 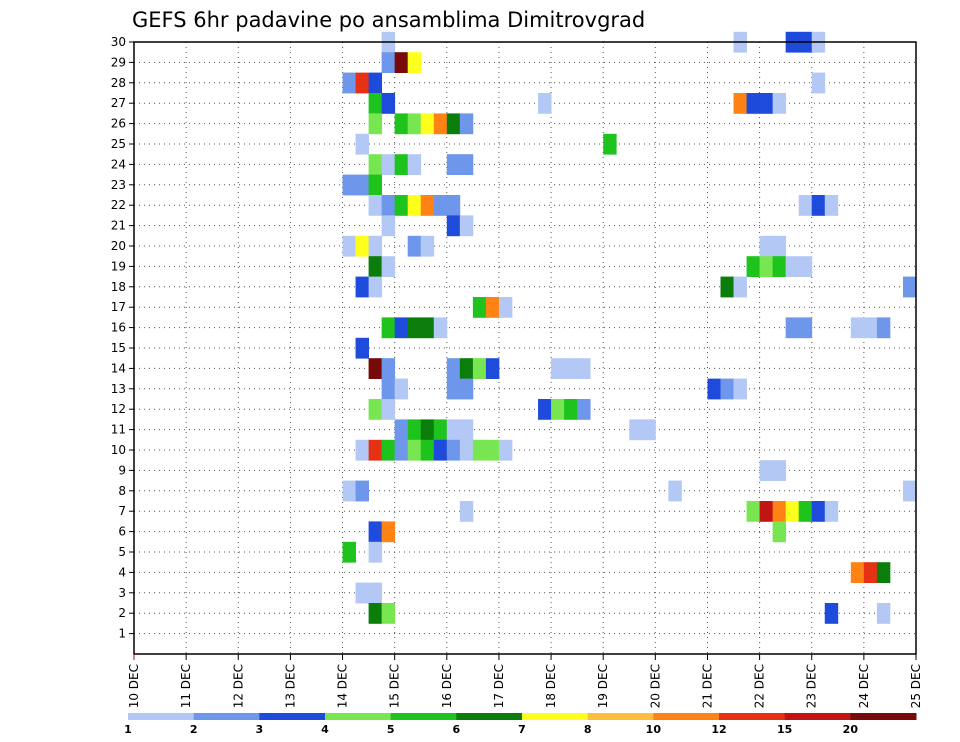 I want to click on x-tick-label: 10 DEC, so click(x=134, y=686).